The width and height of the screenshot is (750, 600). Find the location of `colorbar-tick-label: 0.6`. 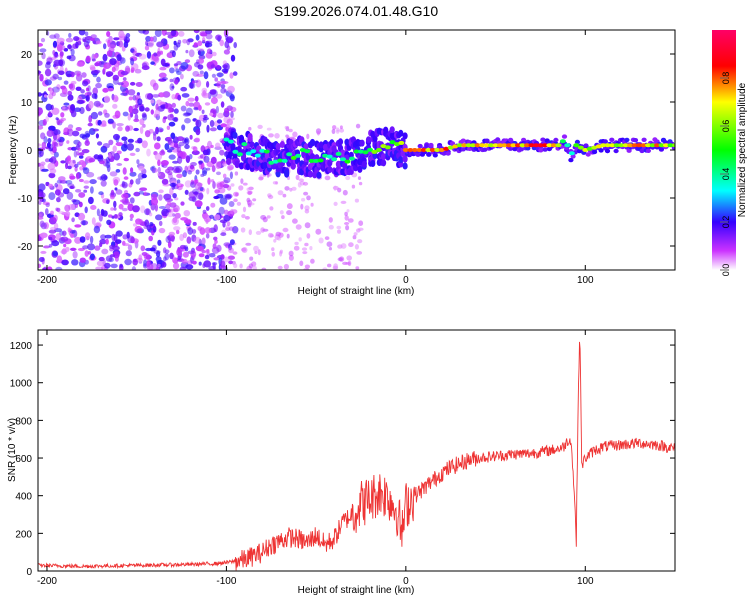

colorbar-tick-label: 0.6 is located at coordinates (726, 126).